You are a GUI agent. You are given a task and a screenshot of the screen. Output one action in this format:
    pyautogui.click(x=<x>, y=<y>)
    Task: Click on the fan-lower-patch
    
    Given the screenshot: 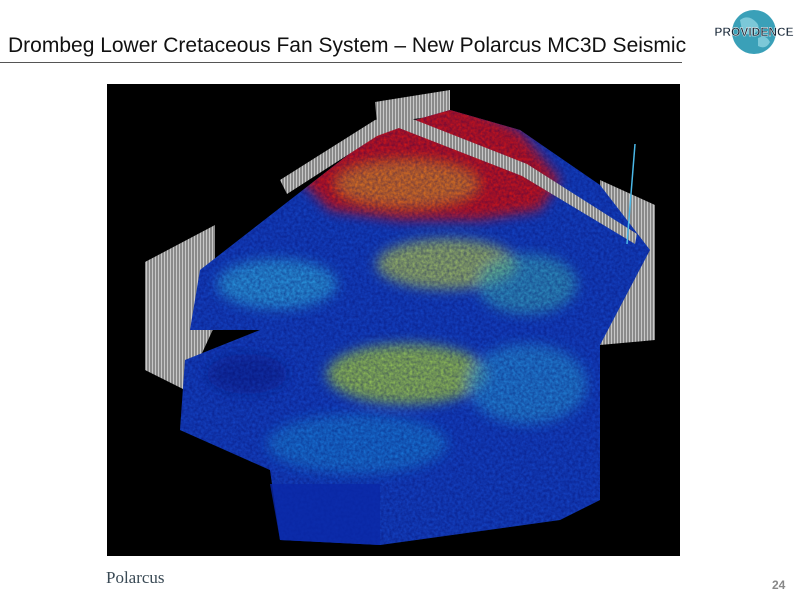 What is the action you would take?
    pyautogui.click(x=325, y=514)
    